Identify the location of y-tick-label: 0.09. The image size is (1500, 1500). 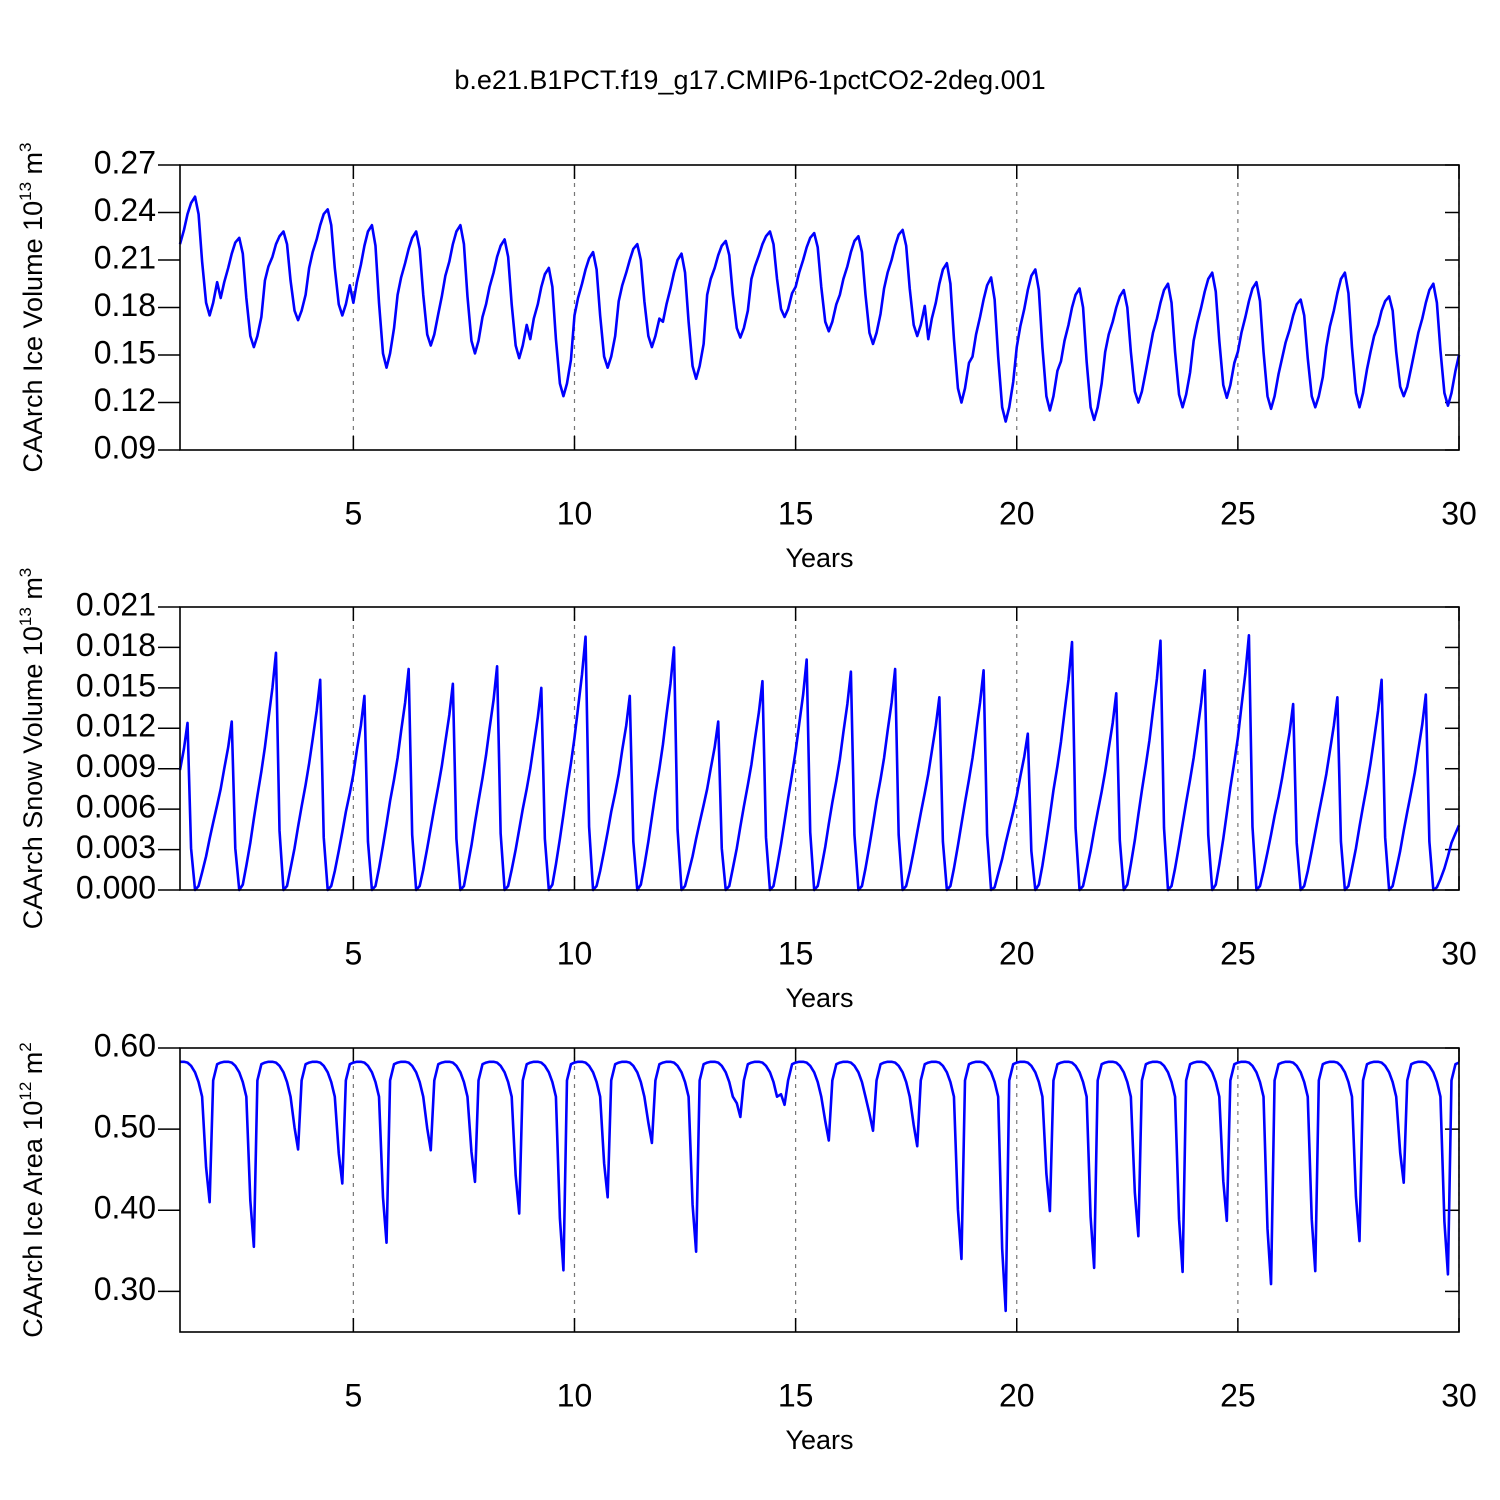
(125, 447).